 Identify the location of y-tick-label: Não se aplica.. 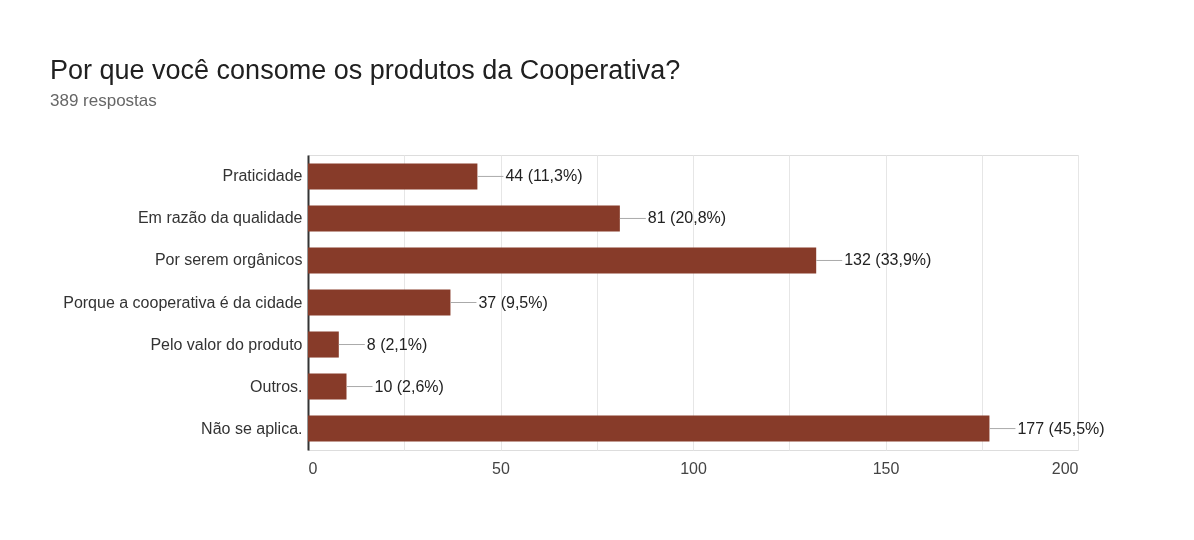
(252, 428).